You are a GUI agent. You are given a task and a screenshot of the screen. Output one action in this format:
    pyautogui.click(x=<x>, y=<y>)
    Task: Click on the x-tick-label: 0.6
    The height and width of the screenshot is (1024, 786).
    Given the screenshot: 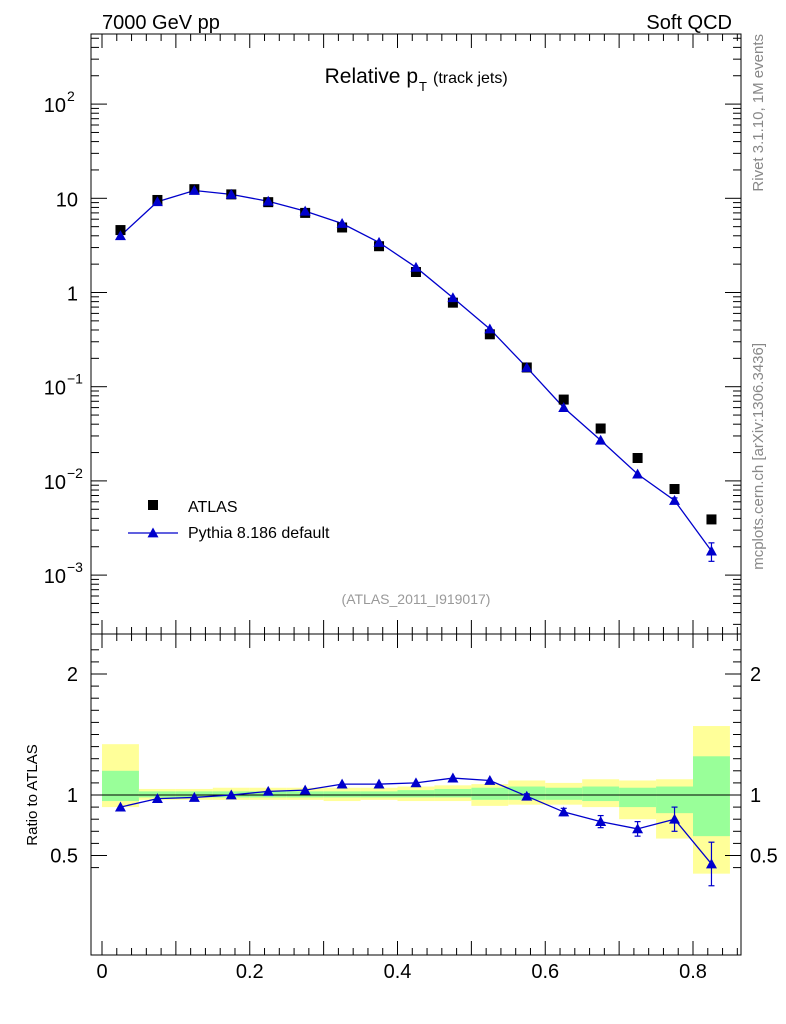 What is the action you would take?
    pyautogui.click(x=545, y=972)
    